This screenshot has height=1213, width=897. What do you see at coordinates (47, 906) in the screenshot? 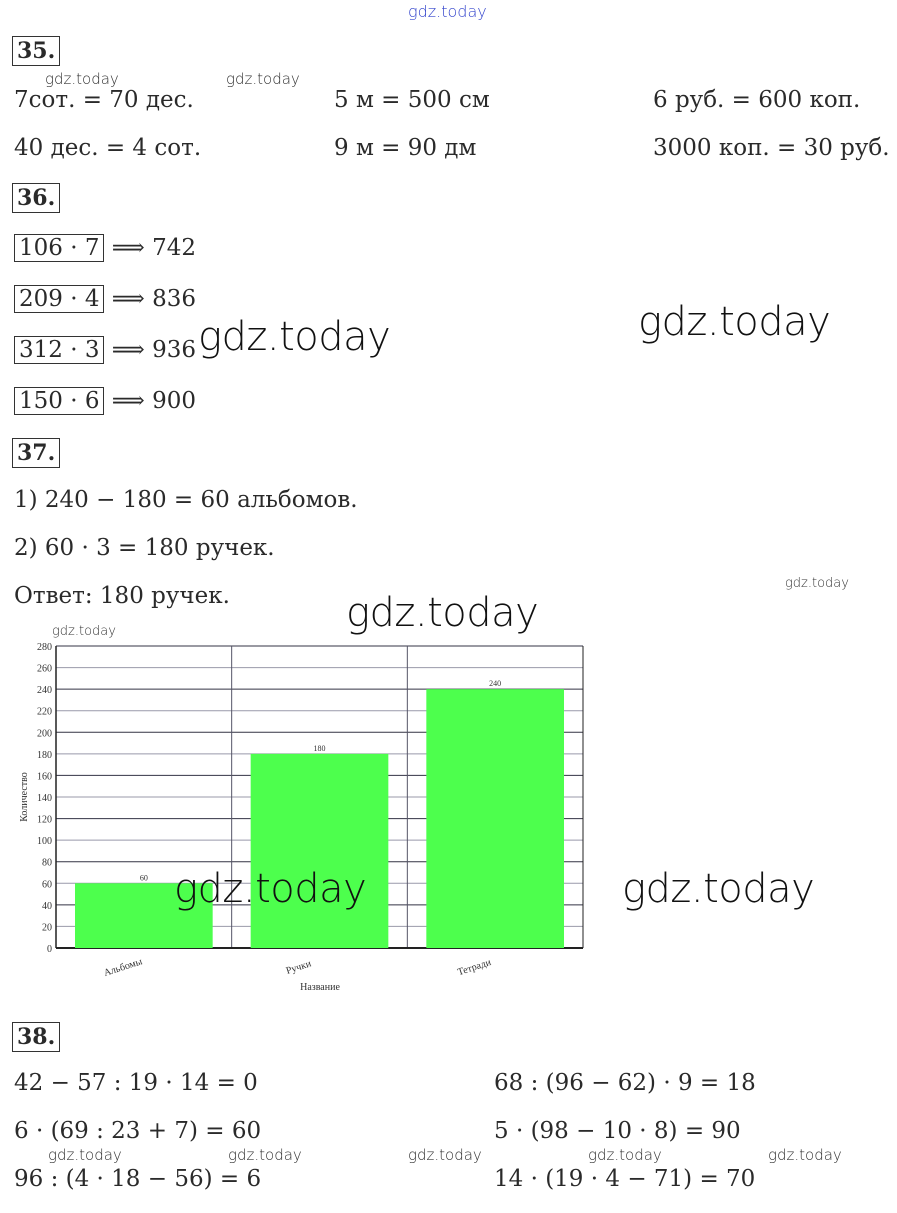
I see `y-tick-label: 40` at bounding box center [47, 906].